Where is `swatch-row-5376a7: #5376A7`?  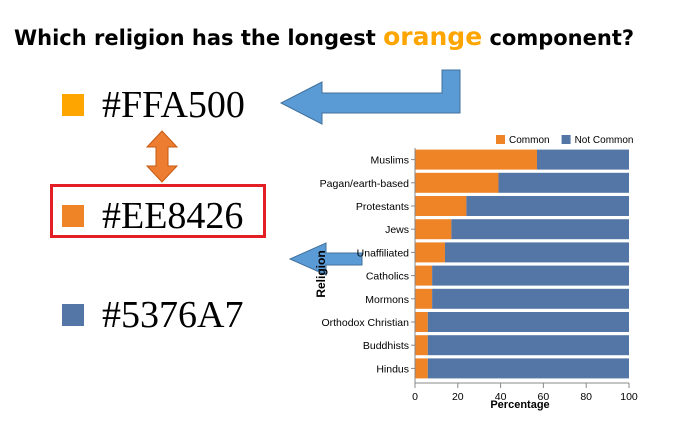 swatch-row-5376a7: #5376A7 is located at coordinates (152, 315).